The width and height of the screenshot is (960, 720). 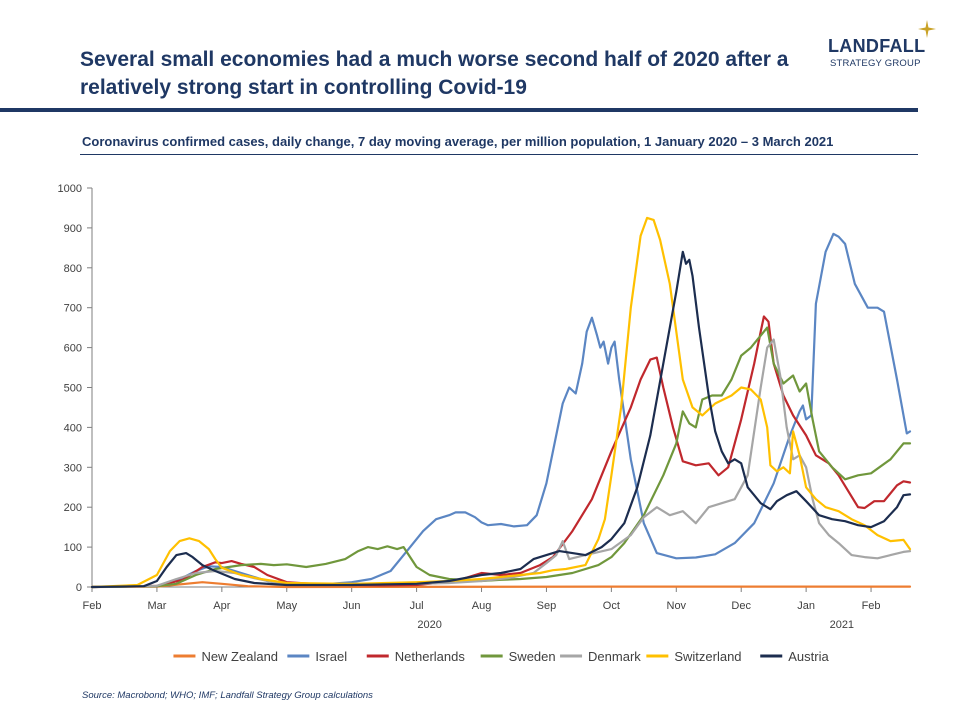 What do you see at coordinates (73, 428) in the screenshot?
I see `y-tick-label: 400` at bounding box center [73, 428].